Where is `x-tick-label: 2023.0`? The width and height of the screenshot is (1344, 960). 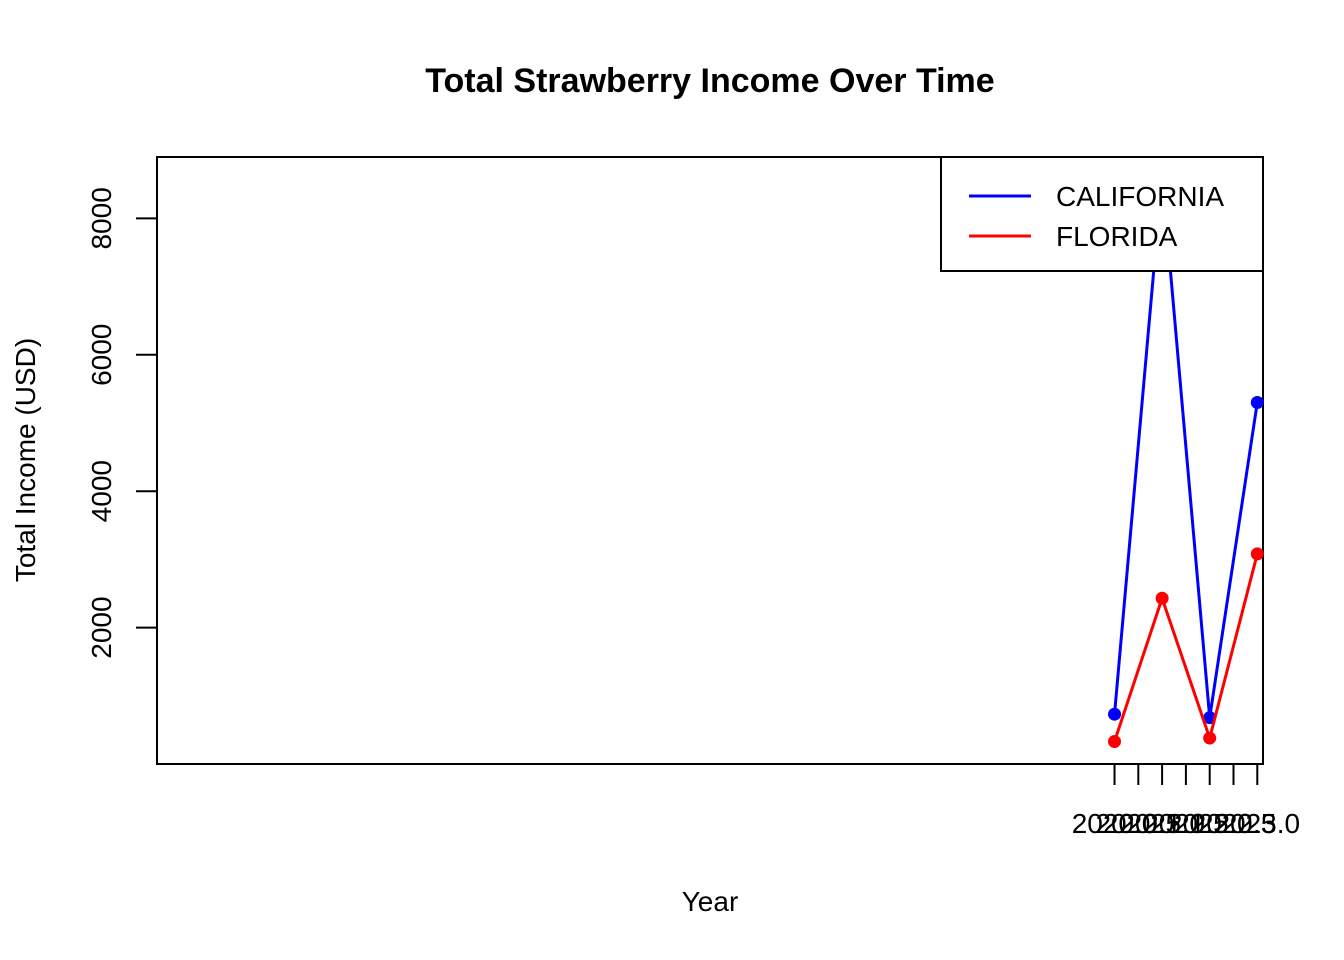
x-tick-label: 2023.0 is located at coordinates (1257, 823).